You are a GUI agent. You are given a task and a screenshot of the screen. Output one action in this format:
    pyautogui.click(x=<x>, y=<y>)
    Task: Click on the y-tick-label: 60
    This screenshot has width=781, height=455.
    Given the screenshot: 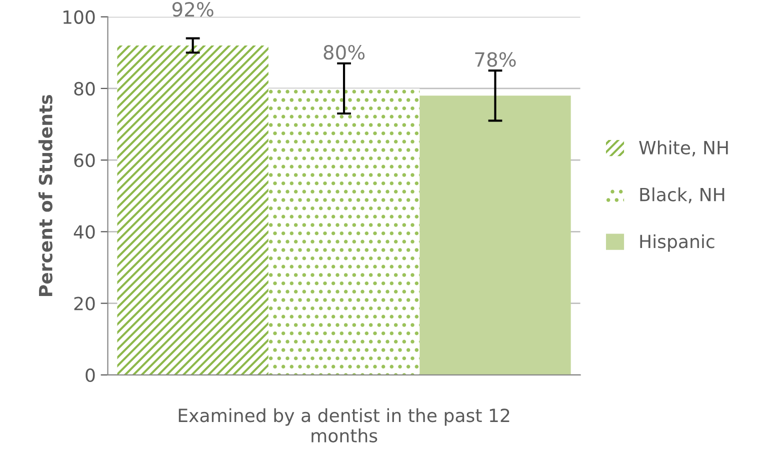 What is the action you would take?
    pyautogui.click(x=84, y=161)
    